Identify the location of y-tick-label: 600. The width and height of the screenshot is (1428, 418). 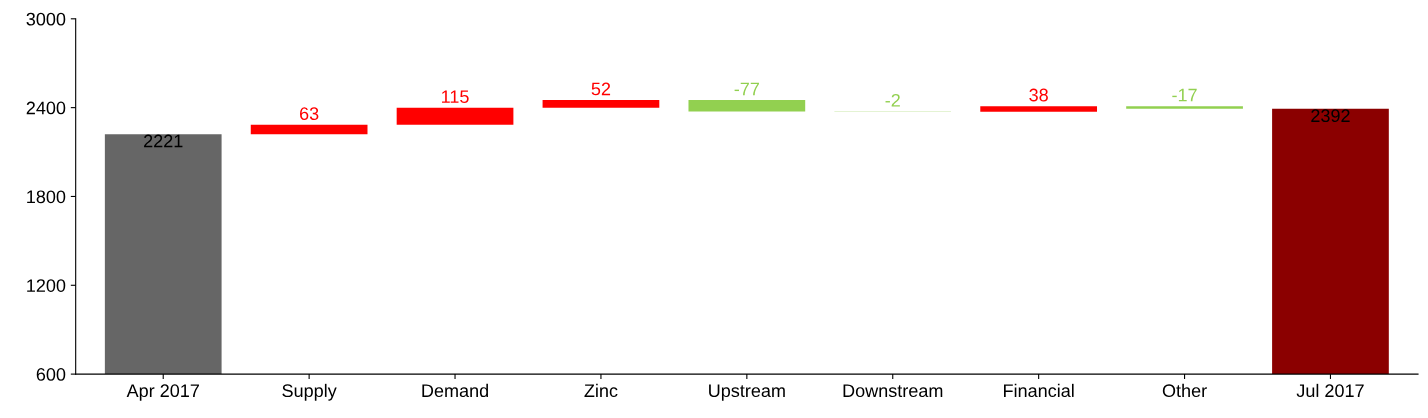
(51, 374).